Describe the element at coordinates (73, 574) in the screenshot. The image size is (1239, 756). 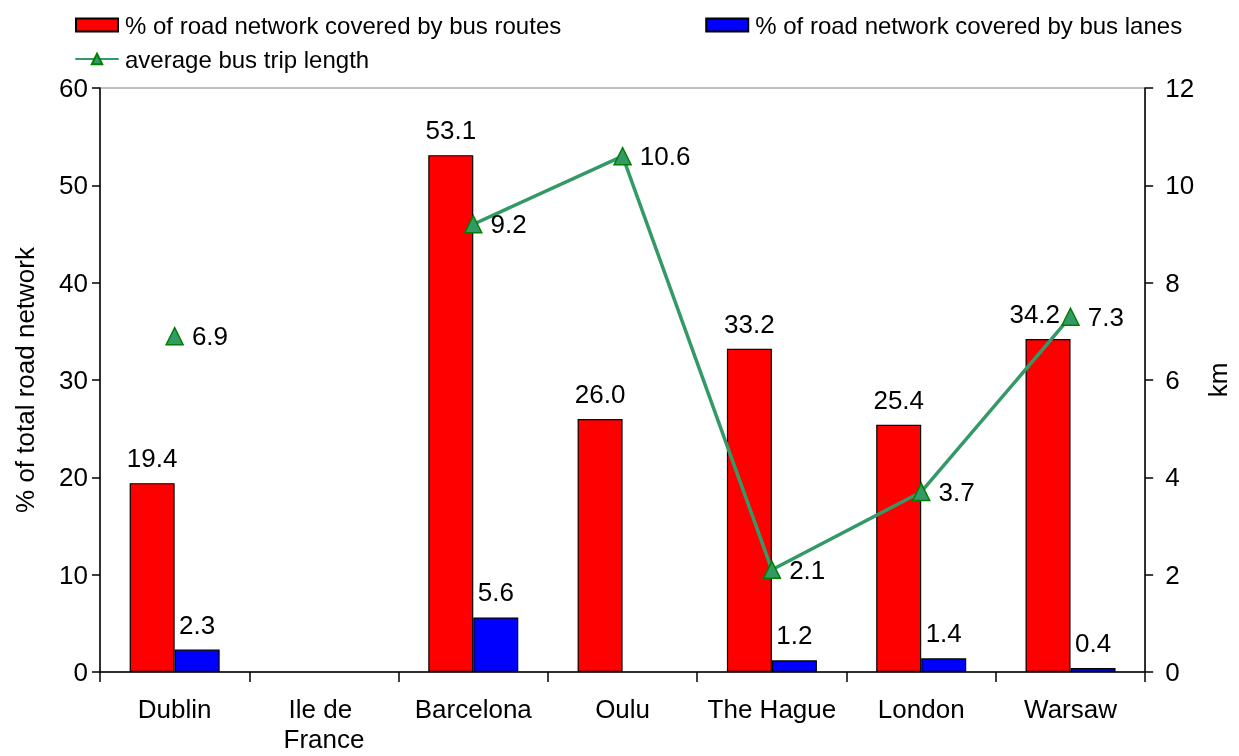
I see `y-tick-label: 10` at that location.